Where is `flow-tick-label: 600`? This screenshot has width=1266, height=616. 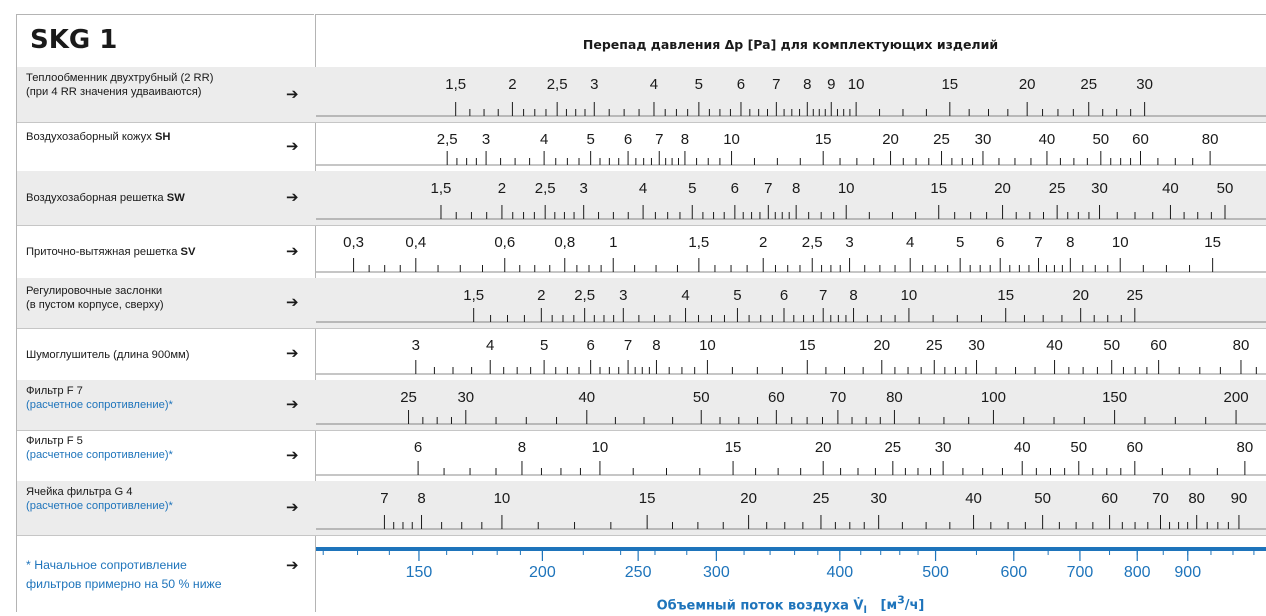 flow-tick-label: 600 is located at coordinates (1013, 572).